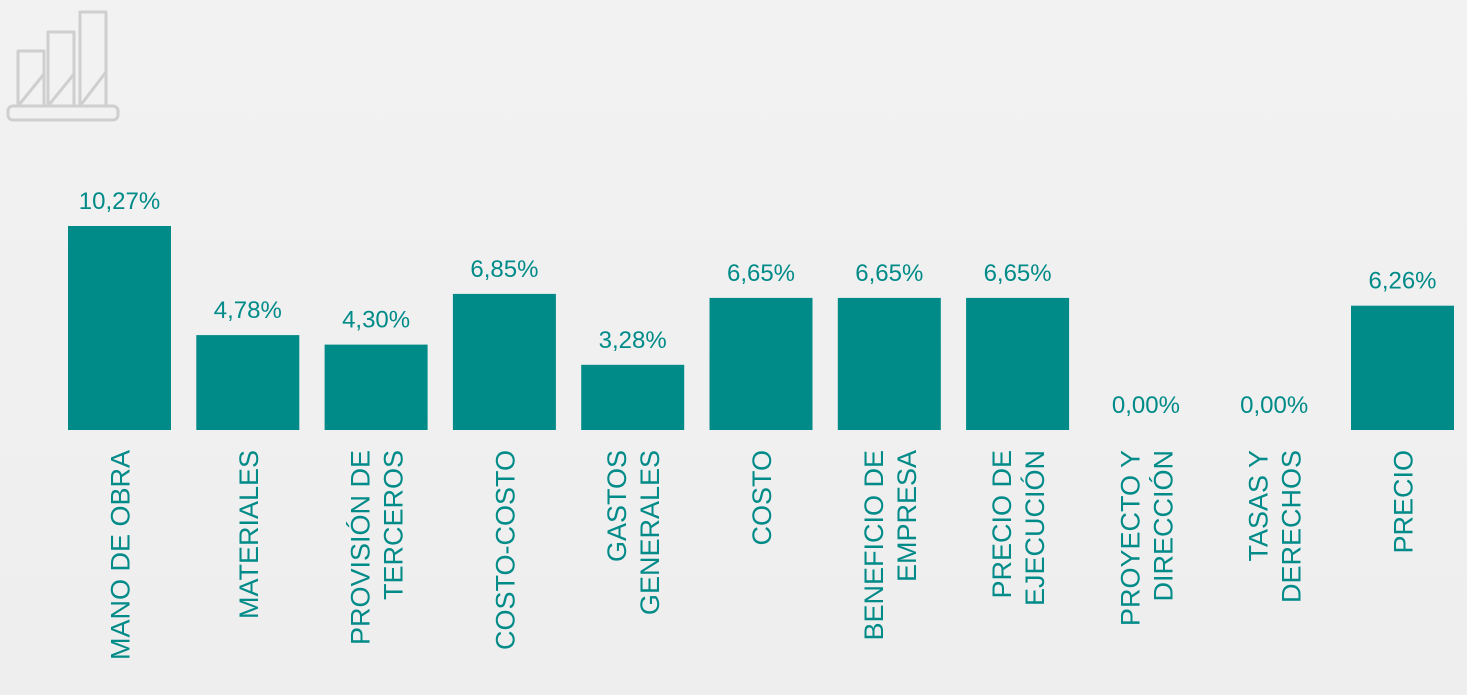 This screenshot has width=1467, height=695. Describe the element at coordinates (1259, 506) in the screenshot. I see `category-label-line: TASAS Y` at that location.